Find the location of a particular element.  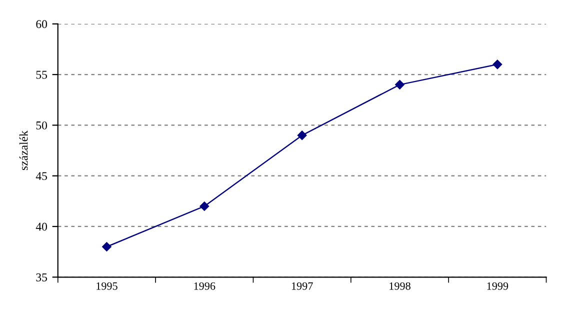

x-tick-label: 1996 is located at coordinates (205, 286).